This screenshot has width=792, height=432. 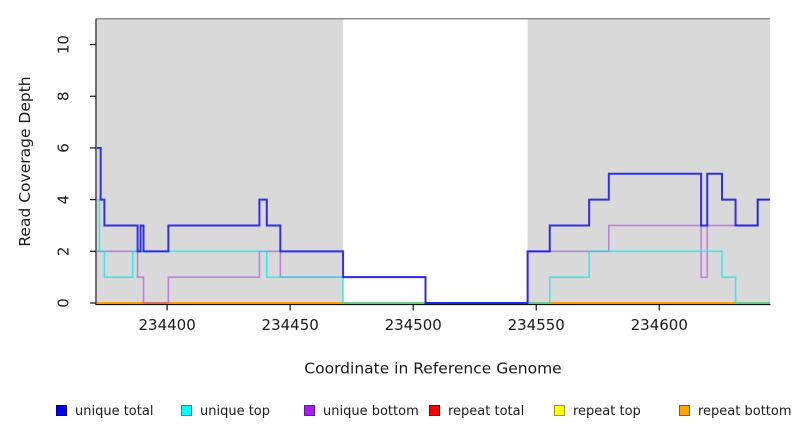 I want to click on legend-label-repeat-total: repeat total, so click(x=486, y=411).